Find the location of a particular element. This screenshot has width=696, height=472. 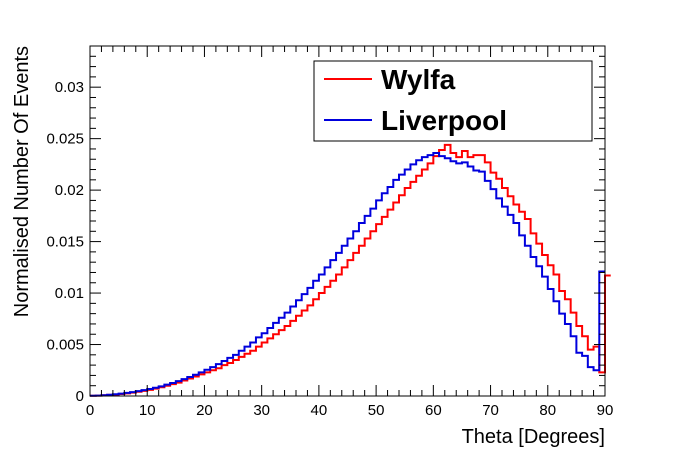

y-tick-label: 0.01 is located at coordinates (69, 293).